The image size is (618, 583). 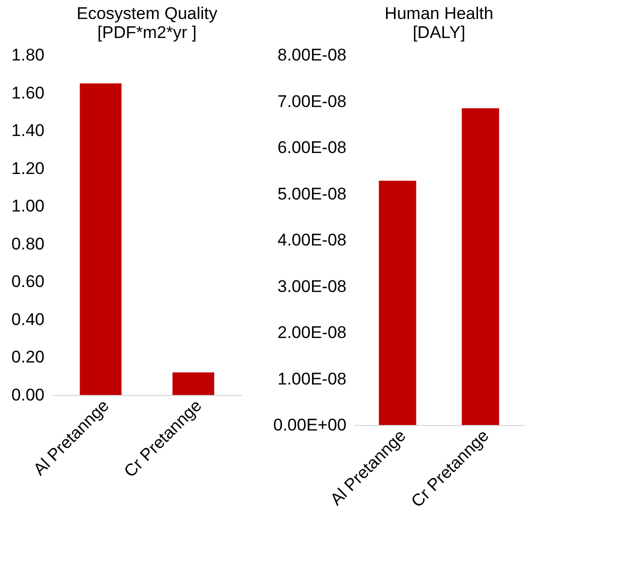 I want to click on y-tick-label: 0.80, so click(x=27, y=244).